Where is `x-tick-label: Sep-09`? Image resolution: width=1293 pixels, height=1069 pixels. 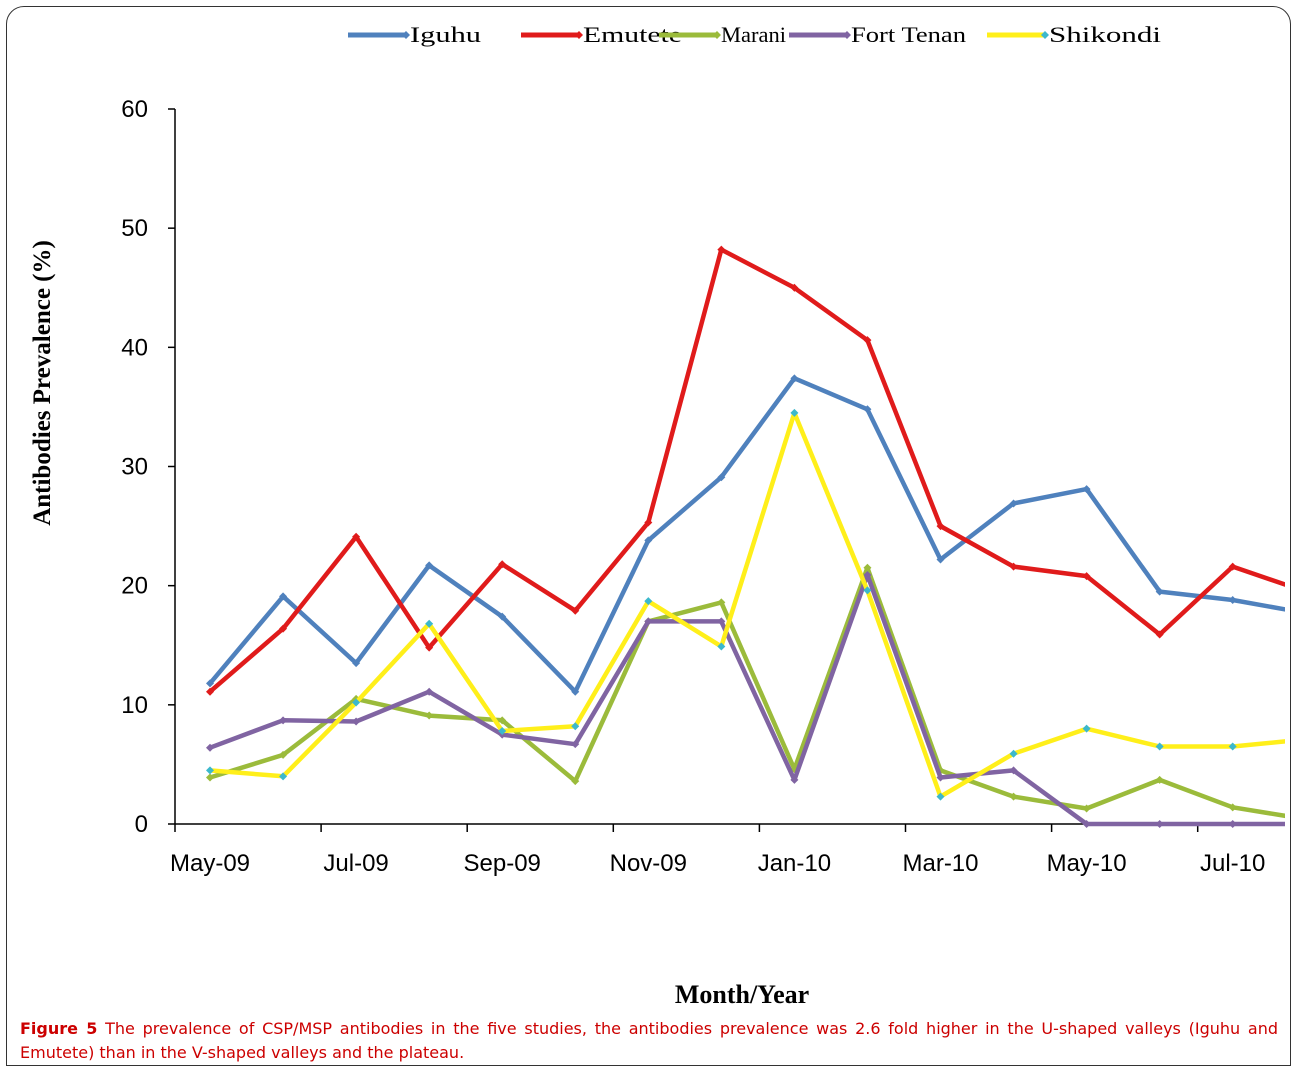 x-tick-label: Sep-09 is located at coordinates (502, 863).